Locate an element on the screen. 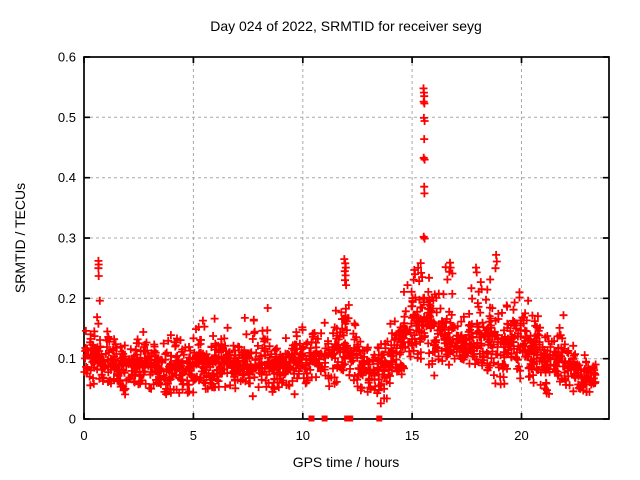 The height and width of the screenshot is (480, 640). y-tick-label: 0.6 is located at coordinates (67, 57).